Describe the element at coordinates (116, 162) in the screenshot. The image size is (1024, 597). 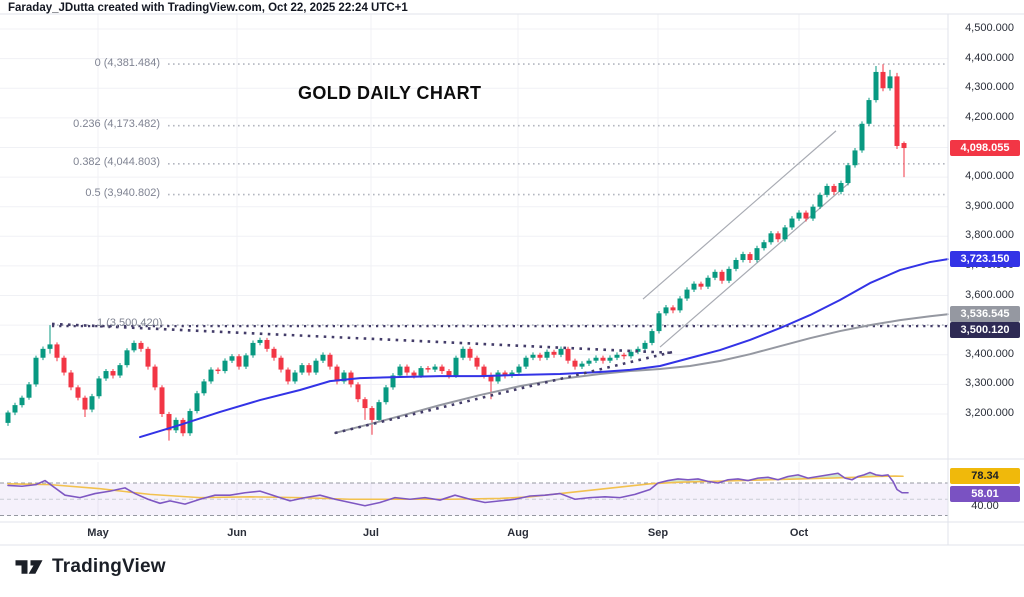
I see `fib-label-0382: 0.382 (4,044.803)` at that location.